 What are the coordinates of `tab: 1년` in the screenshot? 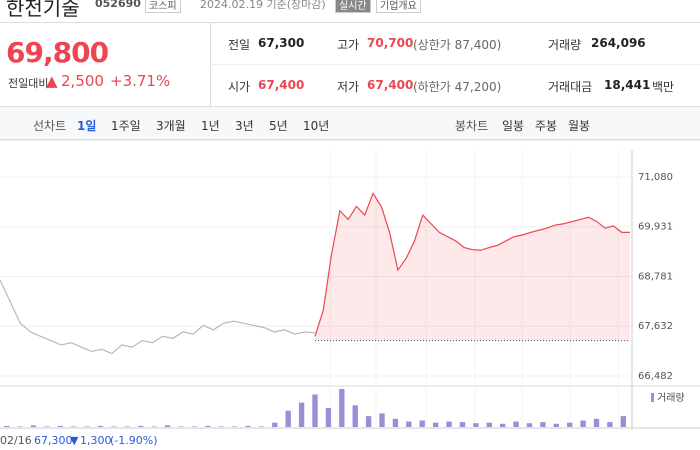 It's located at (210, 126).